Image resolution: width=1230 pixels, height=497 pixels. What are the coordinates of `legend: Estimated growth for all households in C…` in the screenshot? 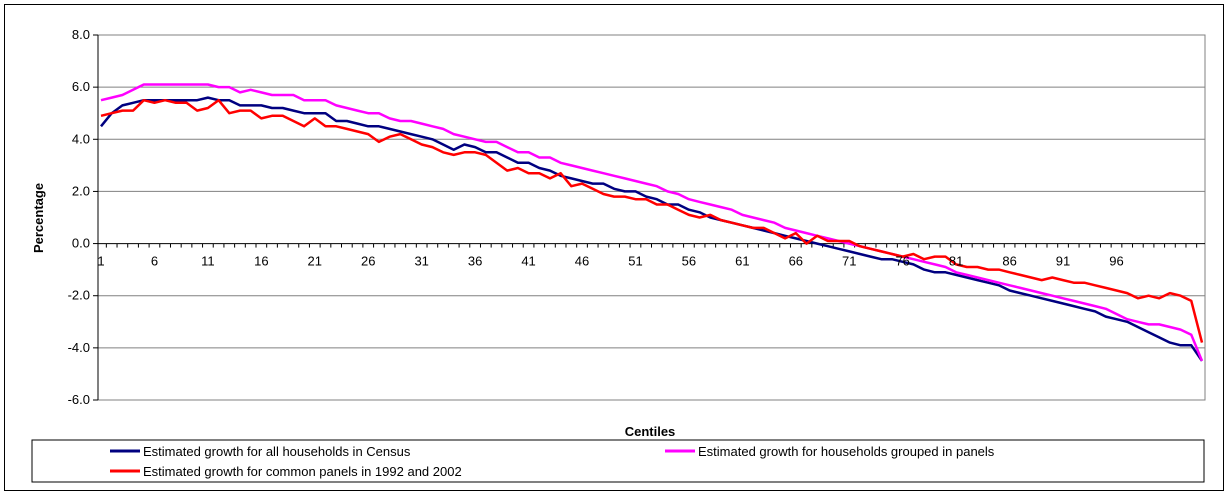 It's located at (618, 461).